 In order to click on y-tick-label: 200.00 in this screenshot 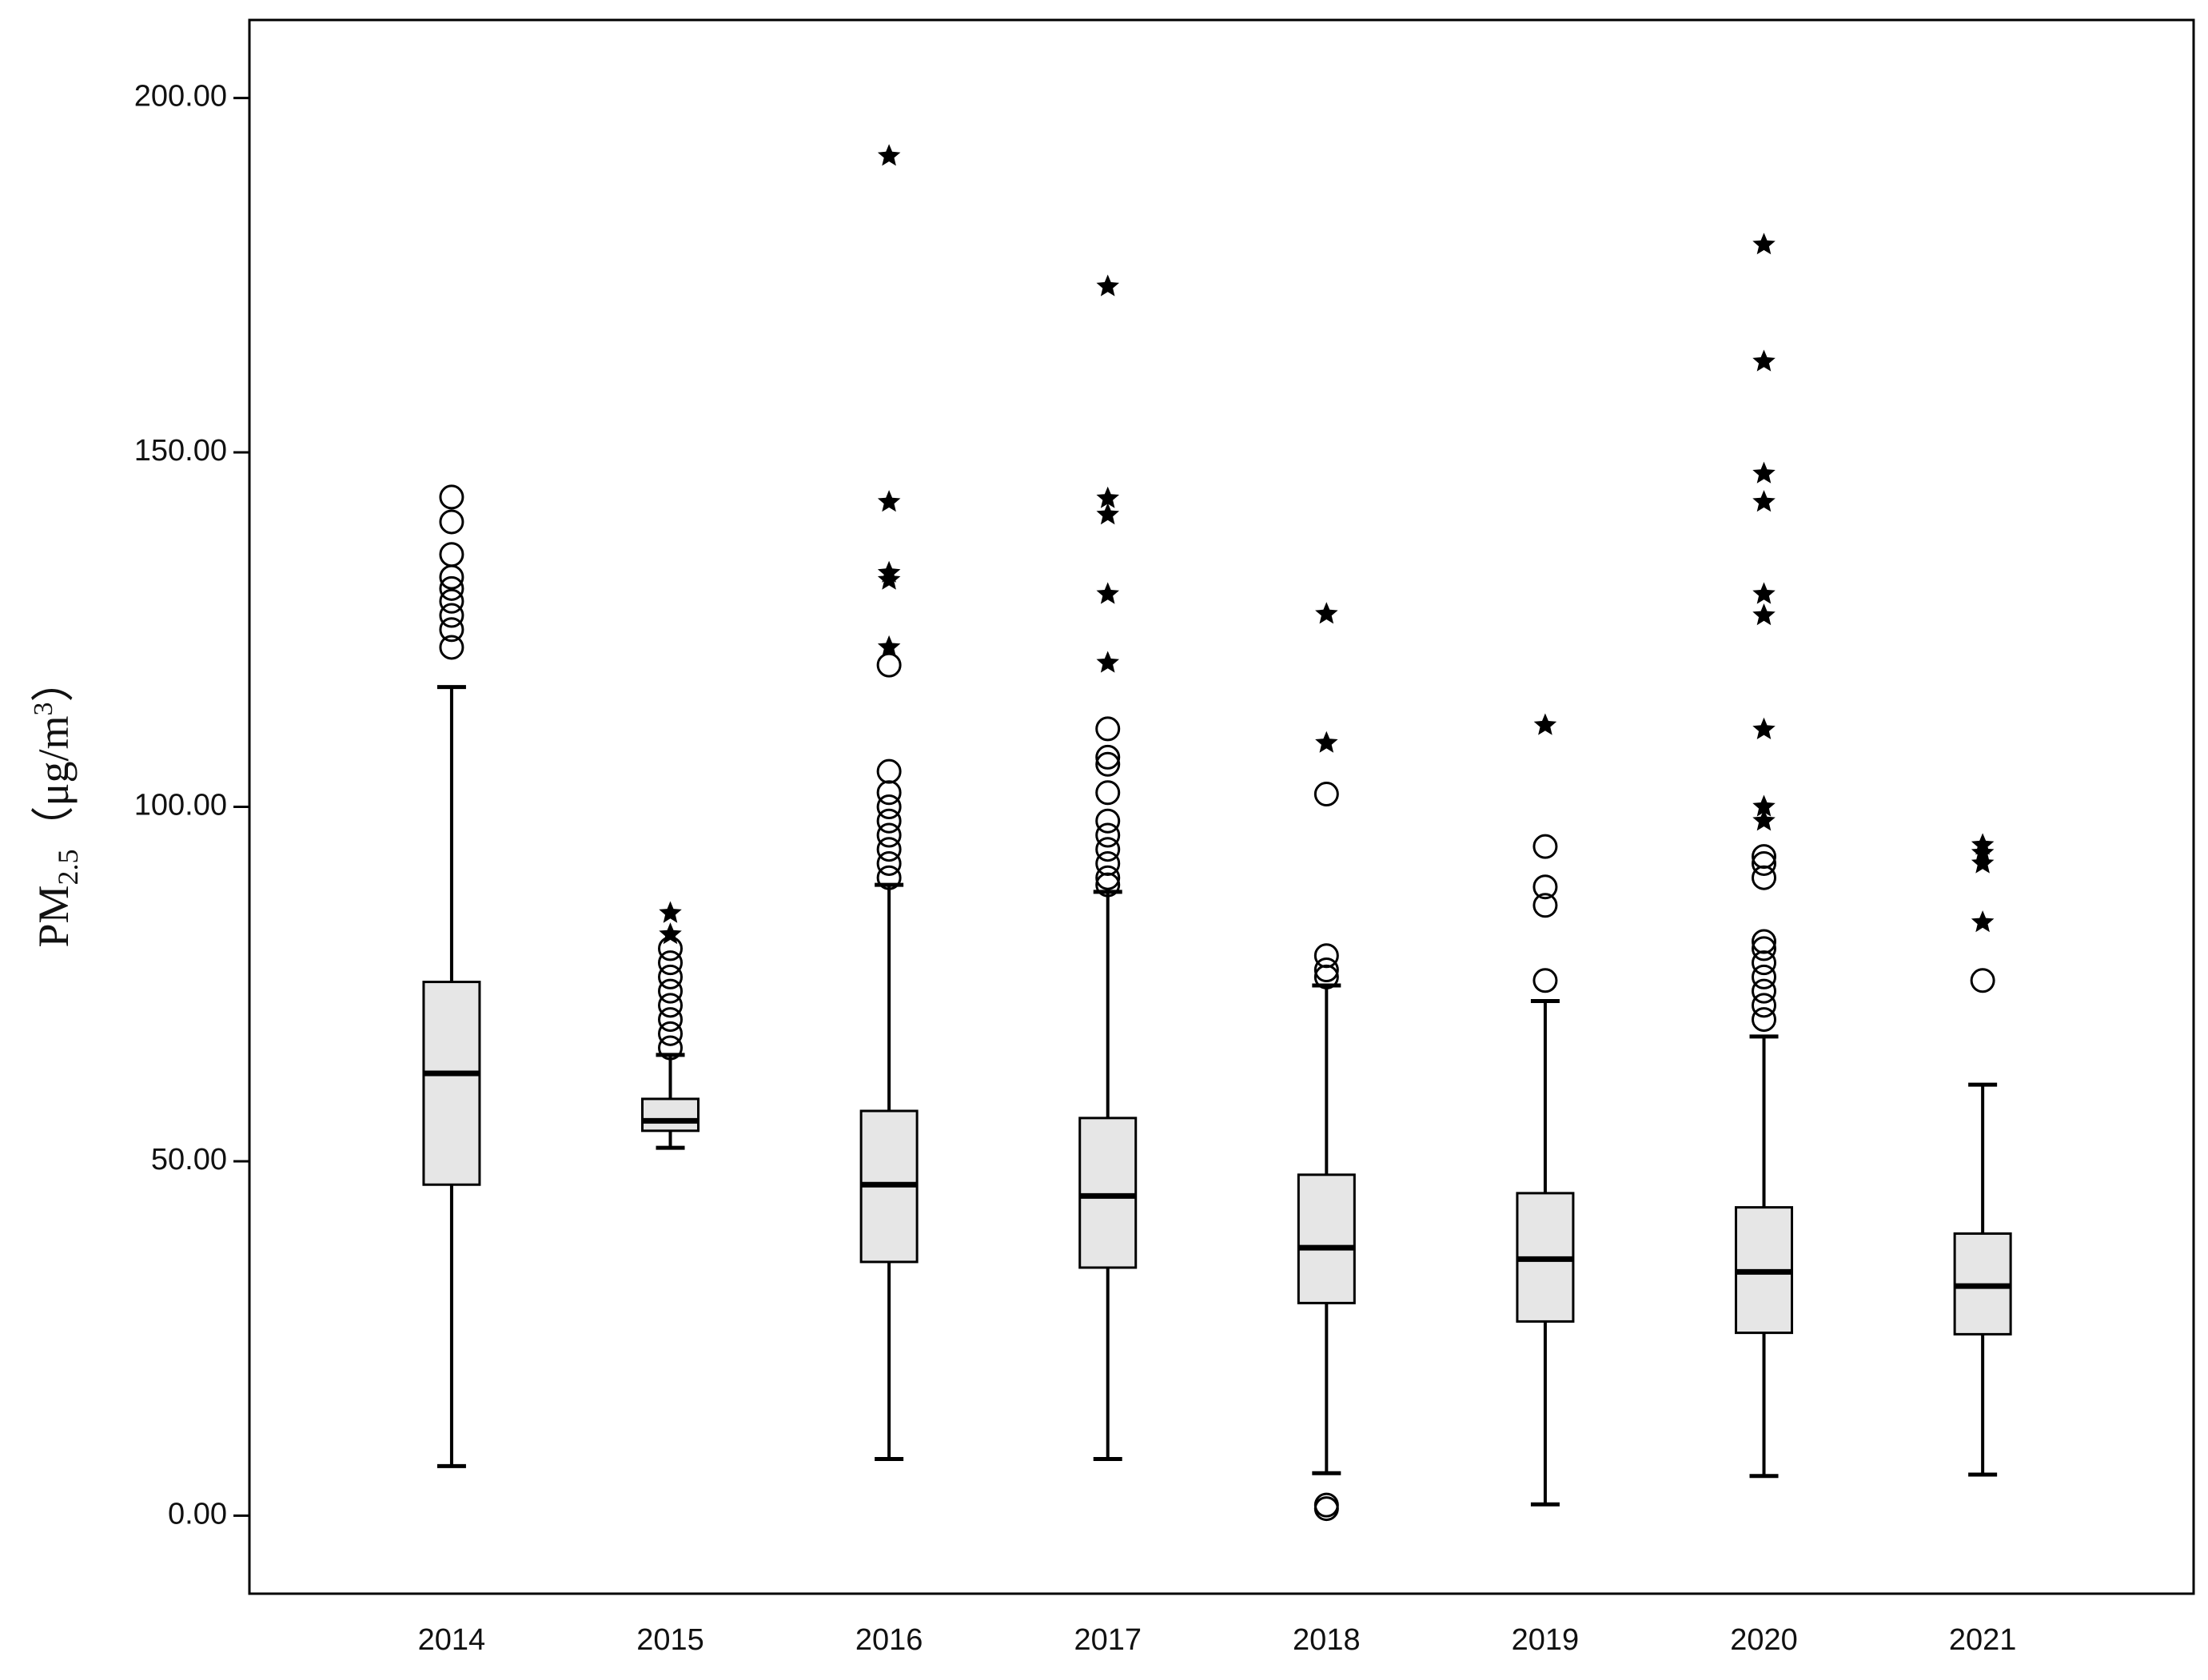, I will do `click(180, 96)`.